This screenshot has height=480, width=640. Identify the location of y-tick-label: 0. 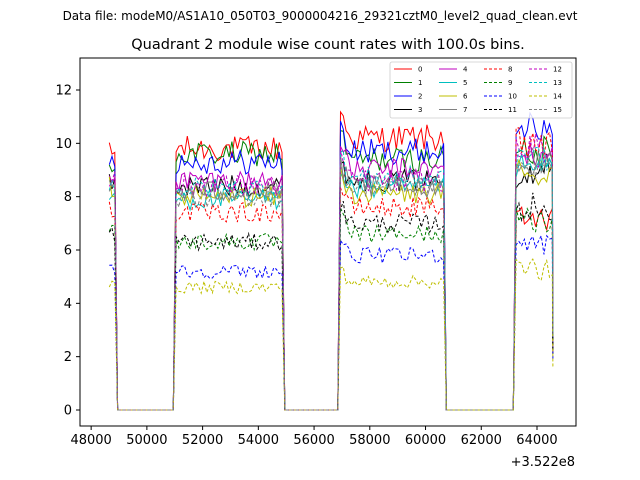
(68, 411).